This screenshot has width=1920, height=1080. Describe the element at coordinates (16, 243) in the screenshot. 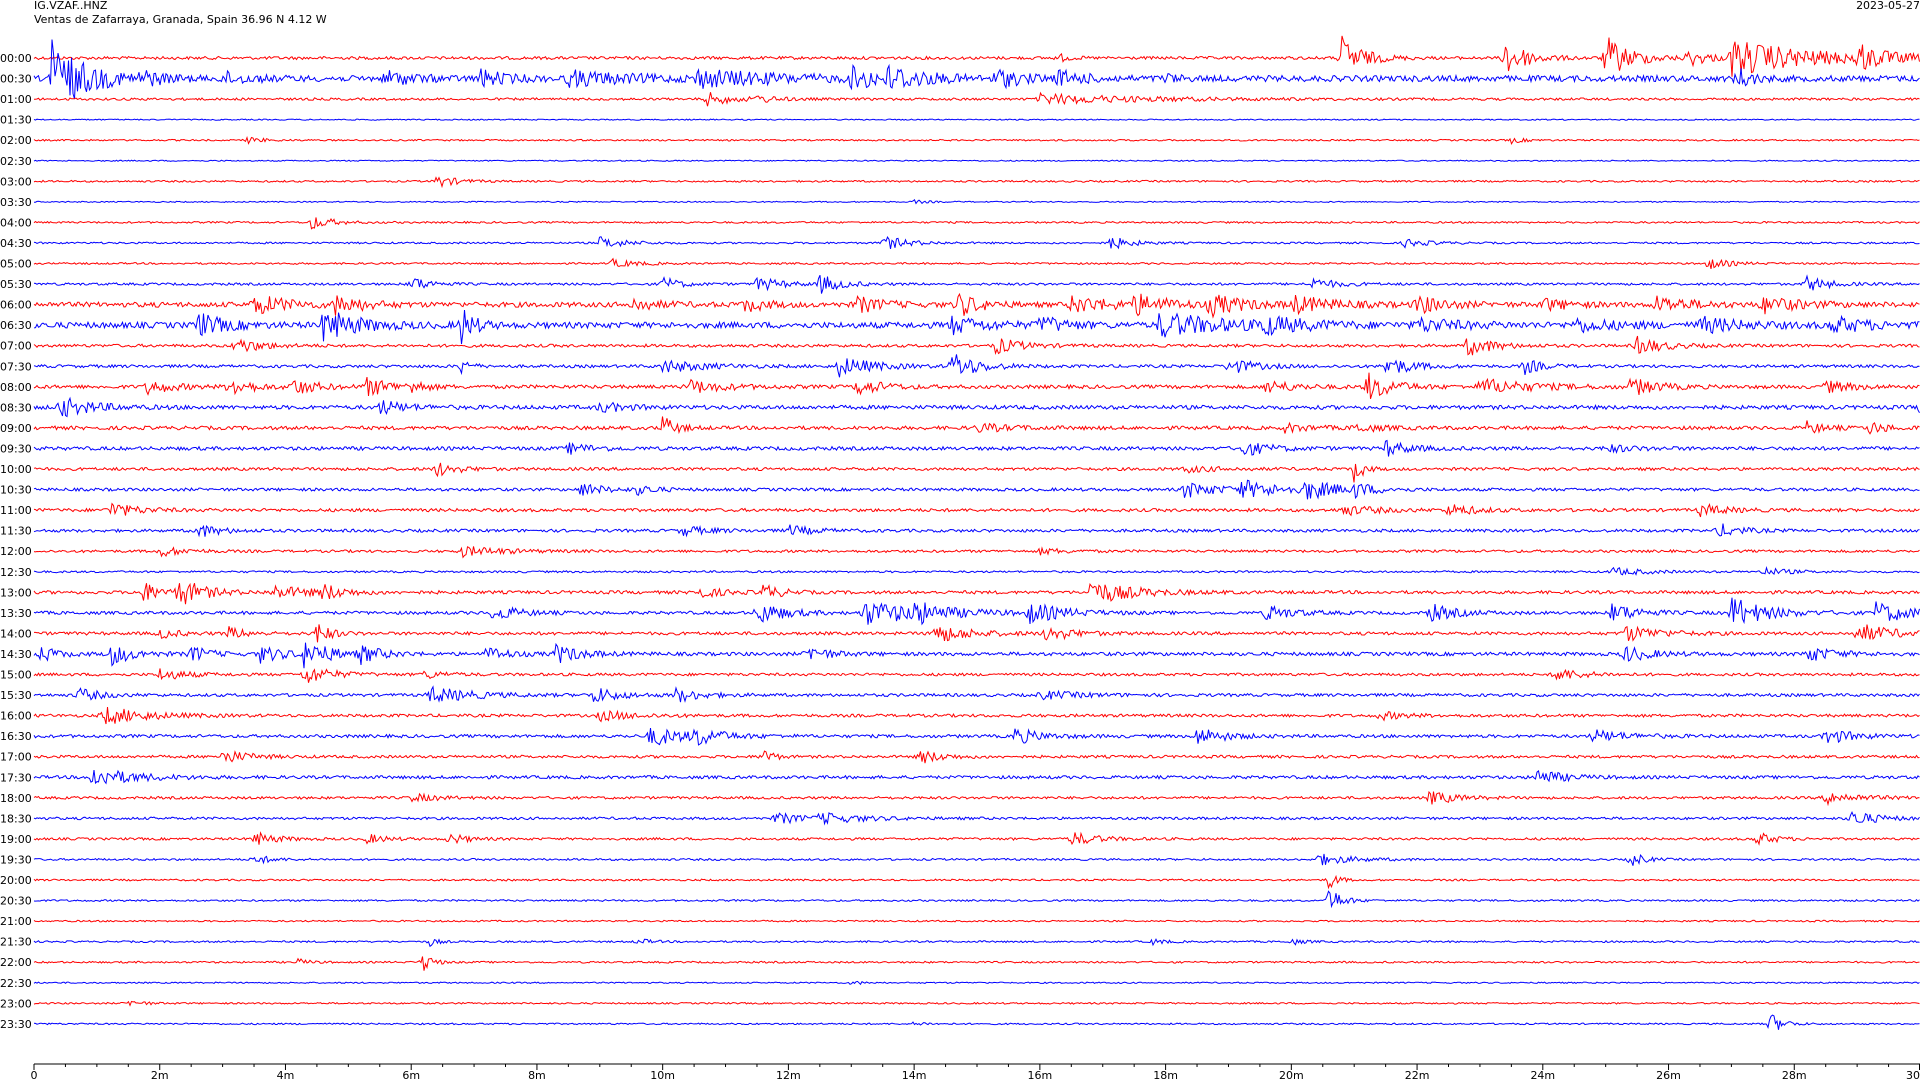

I see `row-label: 04:30` at that location.